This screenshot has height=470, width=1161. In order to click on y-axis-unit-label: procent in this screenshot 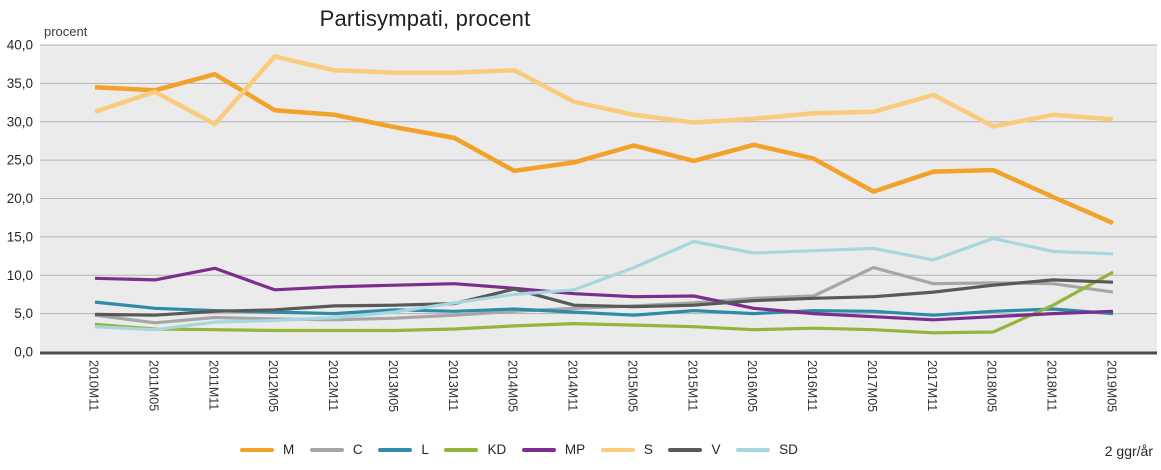, I will do `click(66, 31)`.